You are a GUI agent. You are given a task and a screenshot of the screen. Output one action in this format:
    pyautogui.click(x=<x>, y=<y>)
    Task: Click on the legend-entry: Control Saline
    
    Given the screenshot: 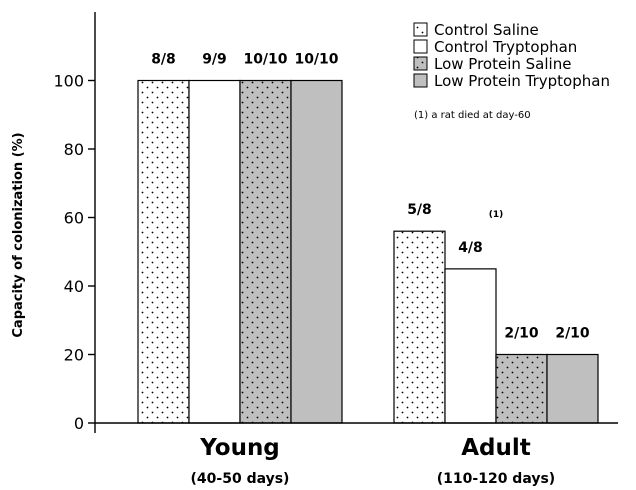 What is the action you would take?
    pyautogui.click(x=486, y=30)
    